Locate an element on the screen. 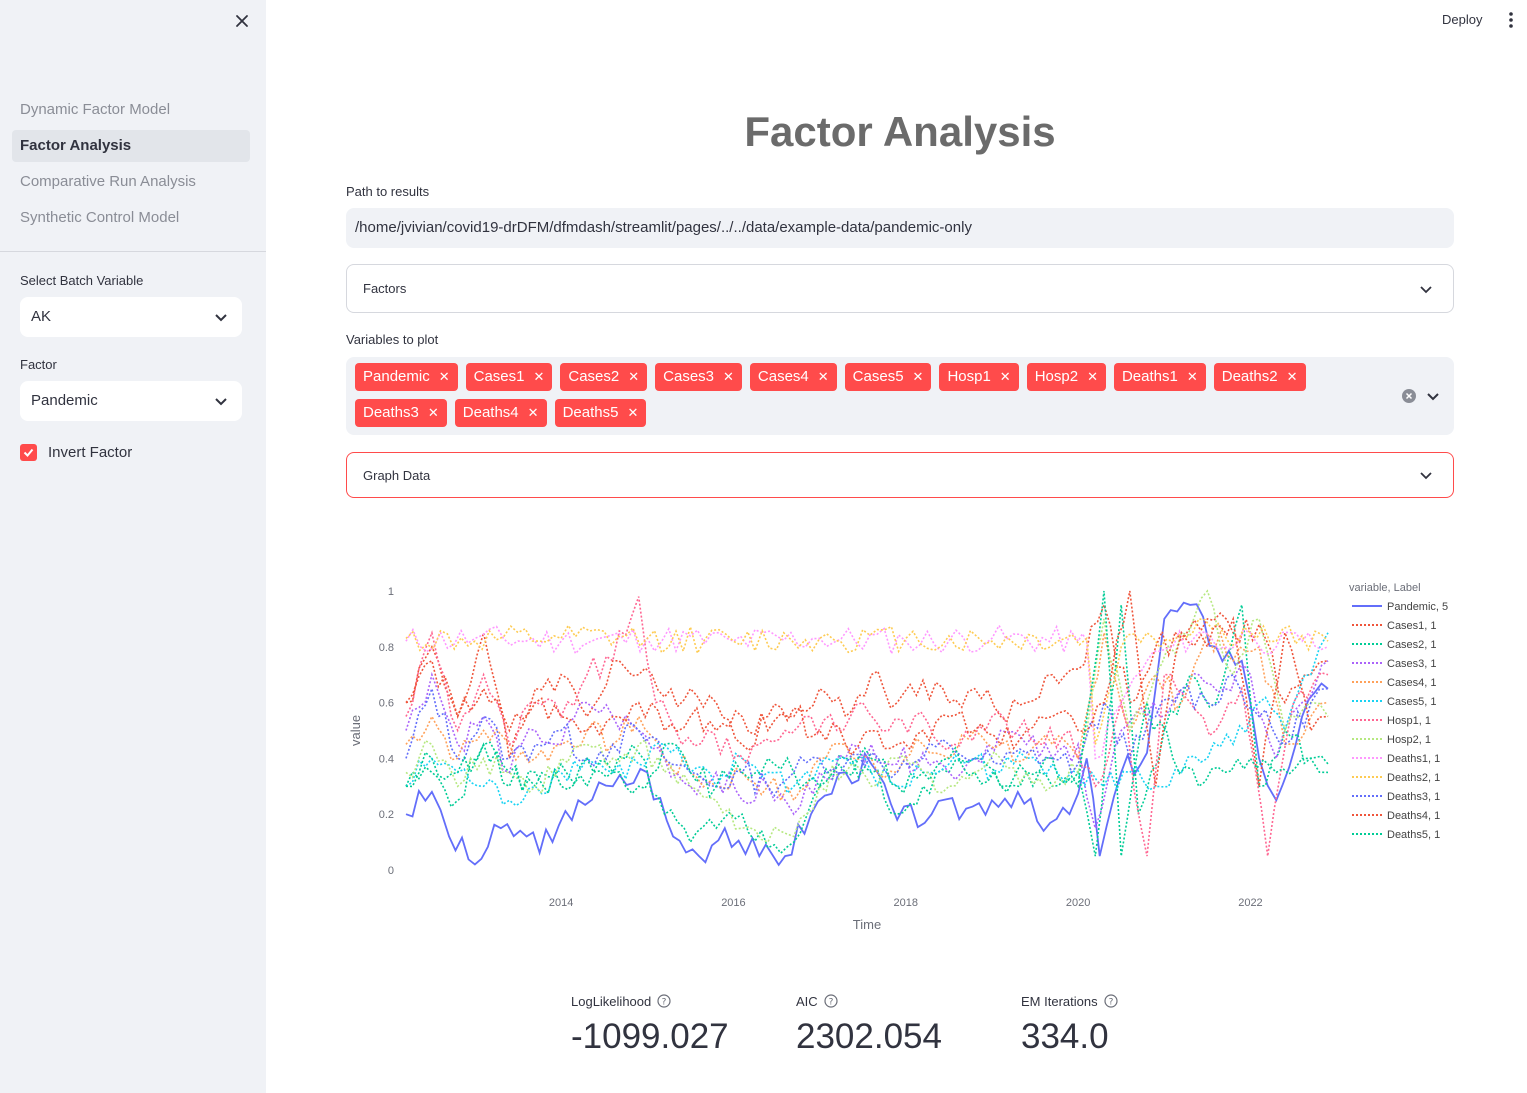 The width and height of the screenshot is (1527, 1093). path-label: Path to results is located at coordinates (388, 191).